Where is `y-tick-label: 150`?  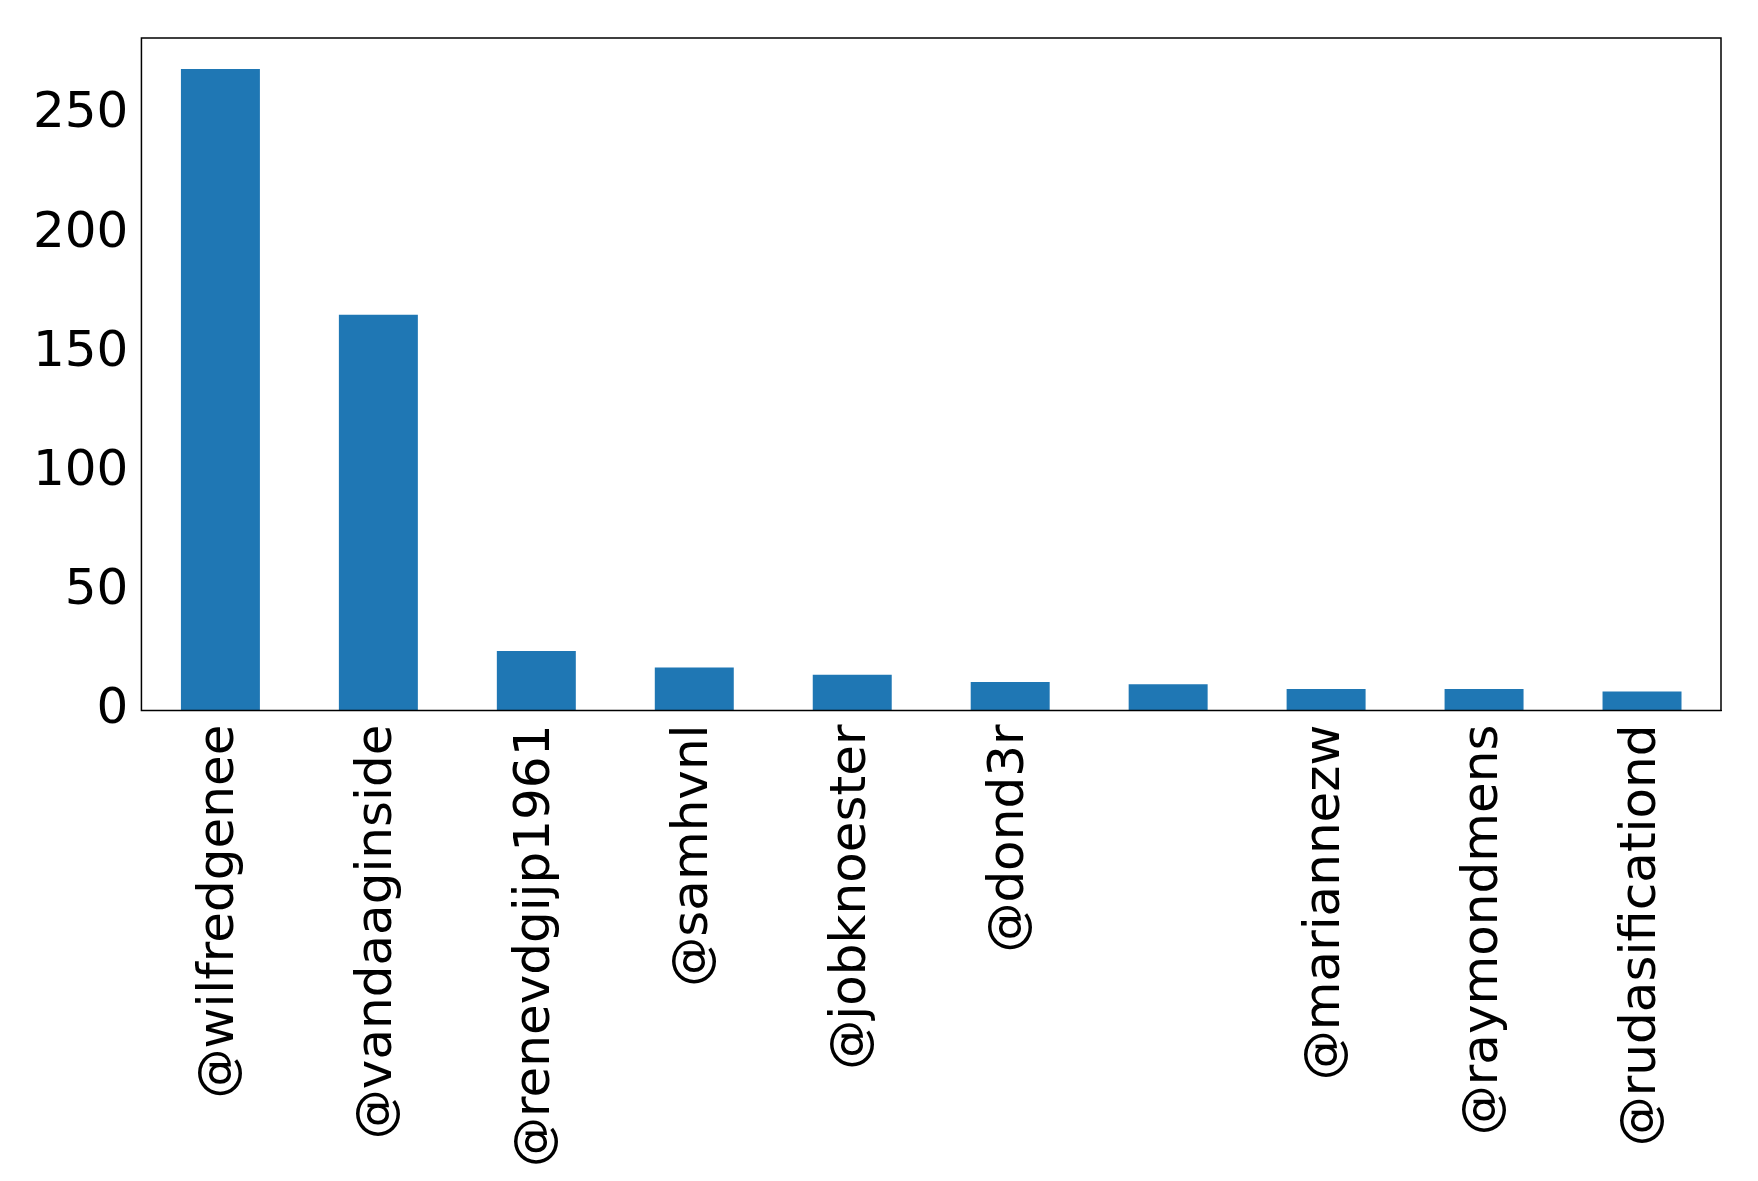 y-tick-label: 150 is located at coordinates (81, 348).